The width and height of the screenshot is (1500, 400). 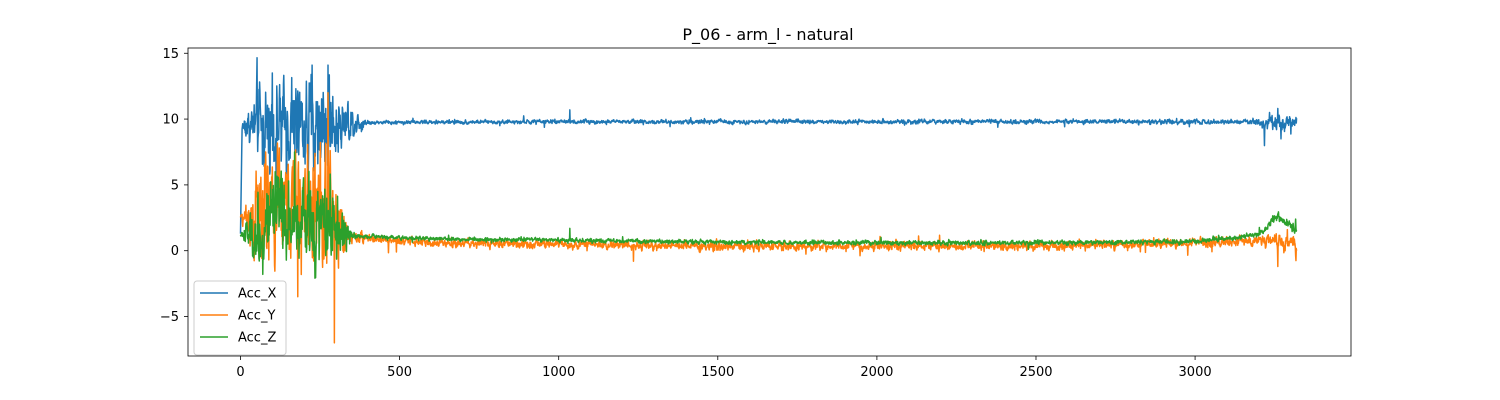 What do you see at coordinates (399, 372) in the screenshot?
I see `x-tick-label: 500` at bounding box center [399, 372].